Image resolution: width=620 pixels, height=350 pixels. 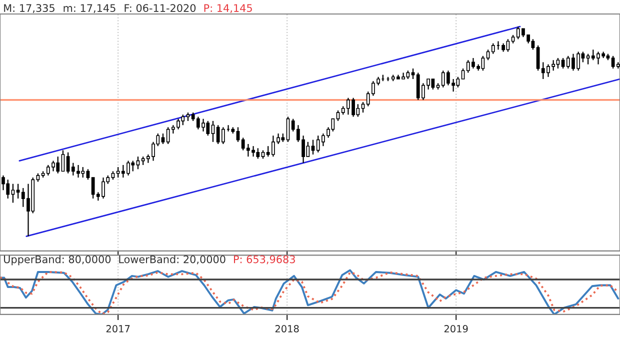 I want to click on text: LowerBand: 20,0000, so click(x=172, y=259).